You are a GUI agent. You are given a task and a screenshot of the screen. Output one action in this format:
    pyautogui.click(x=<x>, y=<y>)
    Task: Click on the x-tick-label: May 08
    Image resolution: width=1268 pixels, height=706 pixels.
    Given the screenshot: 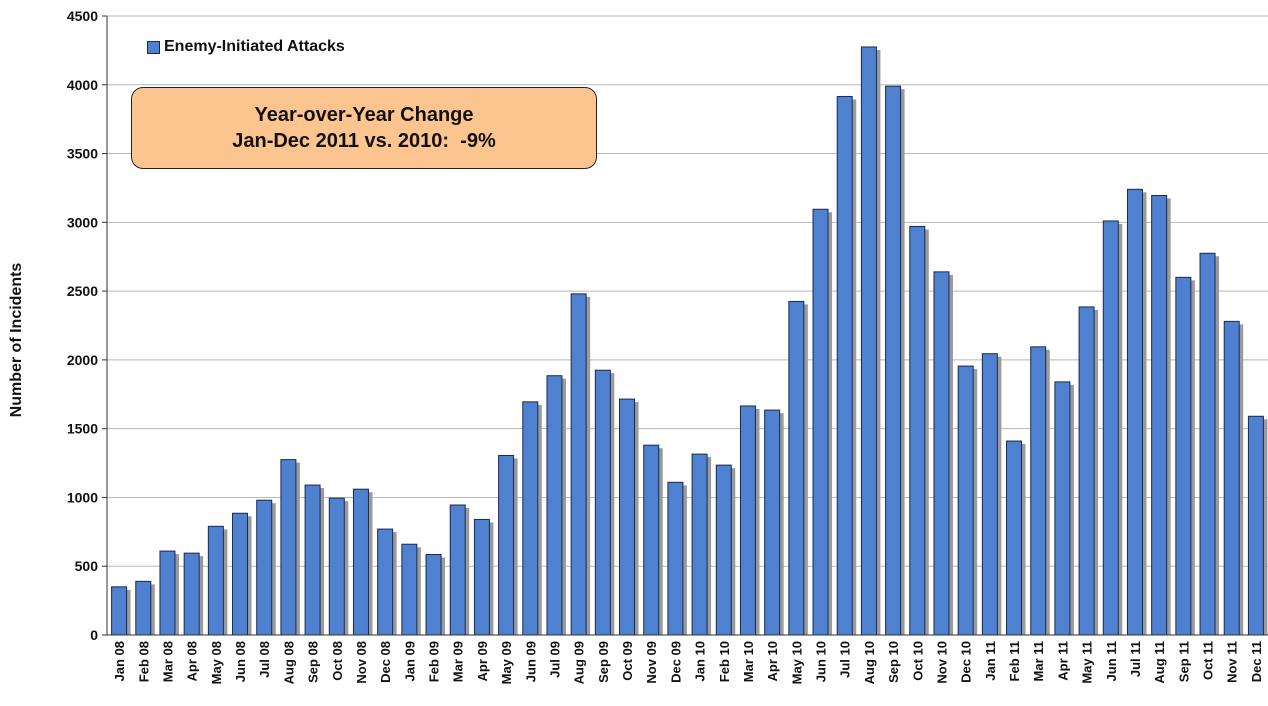 What is the action you would take?
    pyautogui.click(x=216, y=662)
    